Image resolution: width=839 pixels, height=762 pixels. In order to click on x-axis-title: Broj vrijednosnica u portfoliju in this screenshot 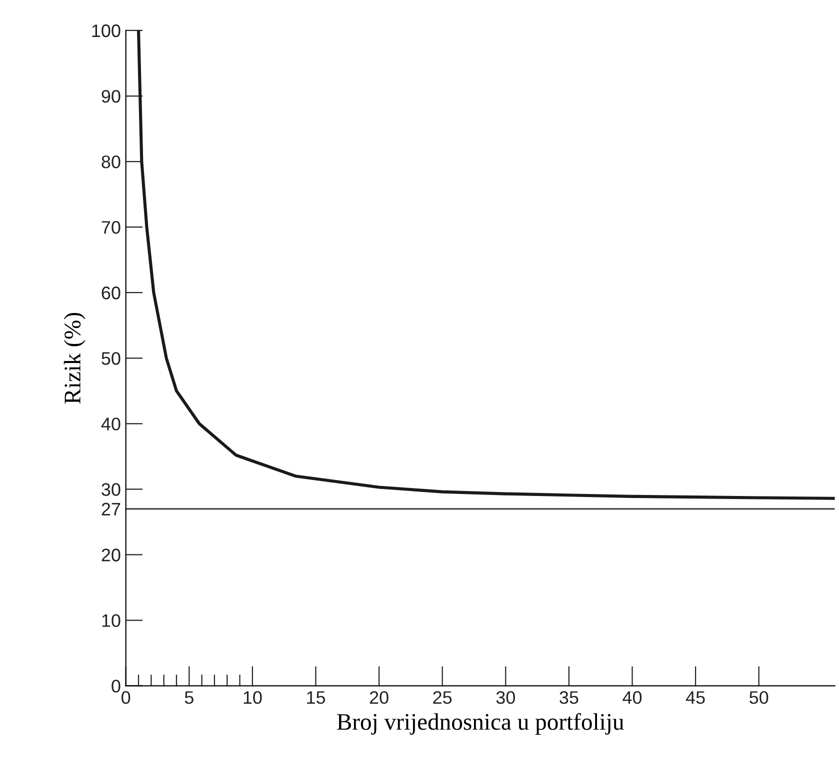, I will do `click(480, 724)`.